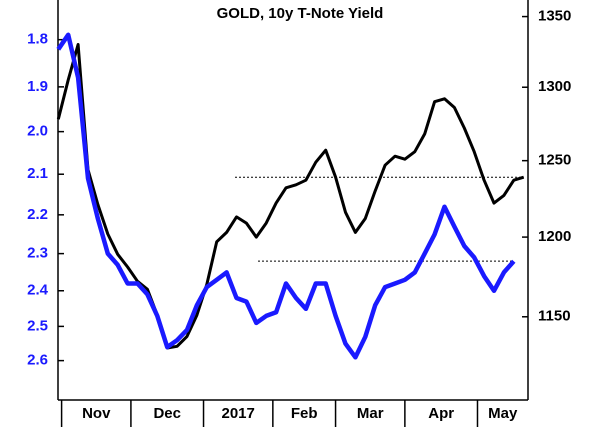  I want to click on y-tick-label: 2.5, so click(37, 325).